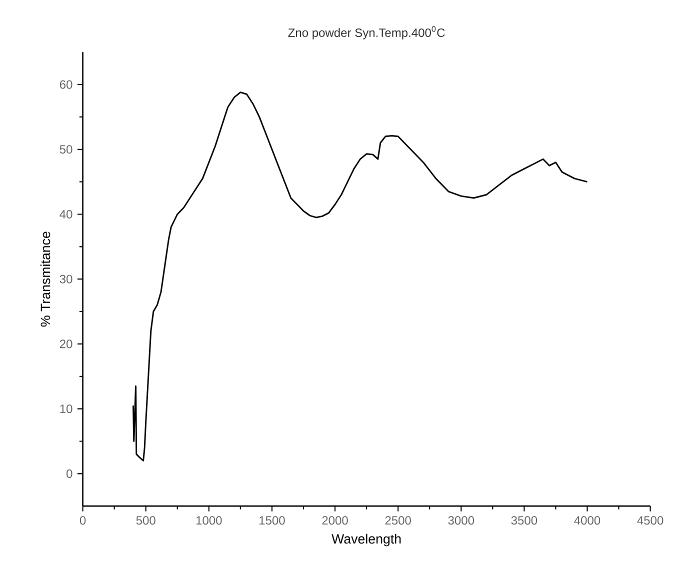 This screenshot has width=677, height=573. I want to click on x-tick-label: 1000, so click(209, 520).